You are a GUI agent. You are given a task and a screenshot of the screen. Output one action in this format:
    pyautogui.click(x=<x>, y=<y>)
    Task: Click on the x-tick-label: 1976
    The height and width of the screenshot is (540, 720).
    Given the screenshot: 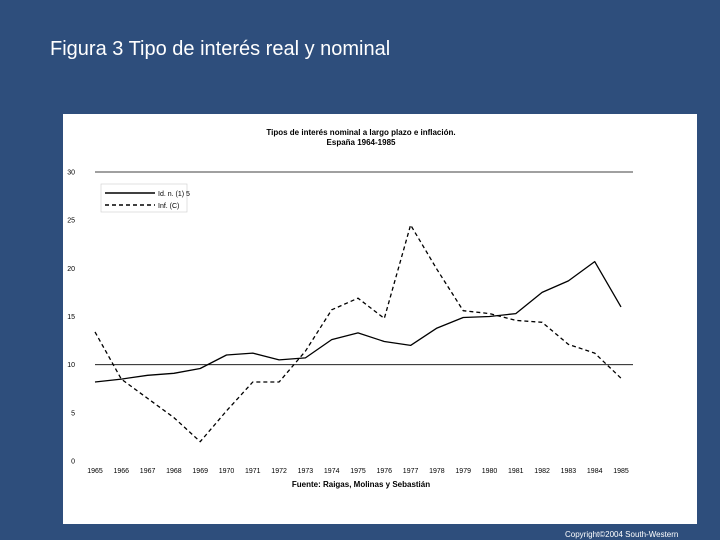 What is the action you would take?
    pyautogui.click(x=385, y=471)
    